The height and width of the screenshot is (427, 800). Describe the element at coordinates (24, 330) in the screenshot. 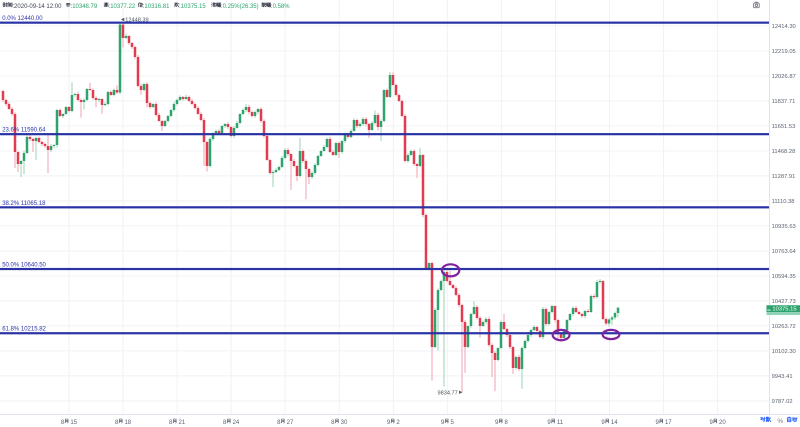

I see `svg-text: 61.8% 10215.82` at that location.